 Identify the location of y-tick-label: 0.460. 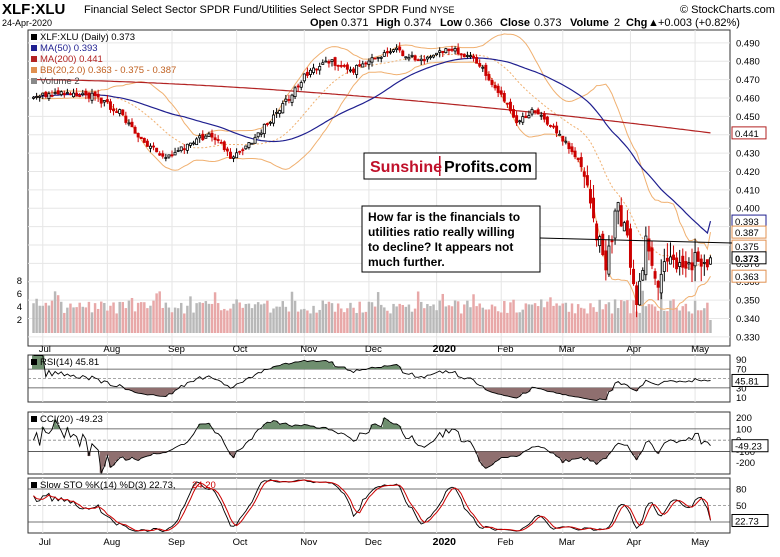
(748, 98).